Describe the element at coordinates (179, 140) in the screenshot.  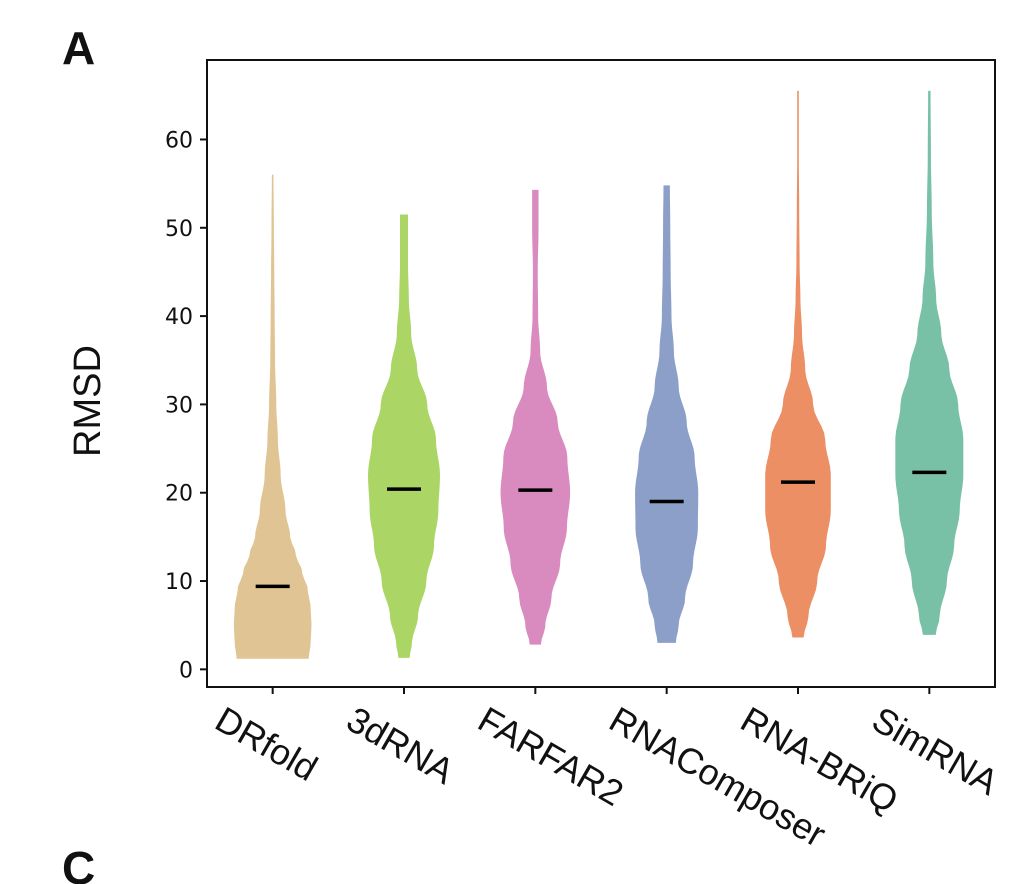
I see `y-tick-label: 60` at that location.